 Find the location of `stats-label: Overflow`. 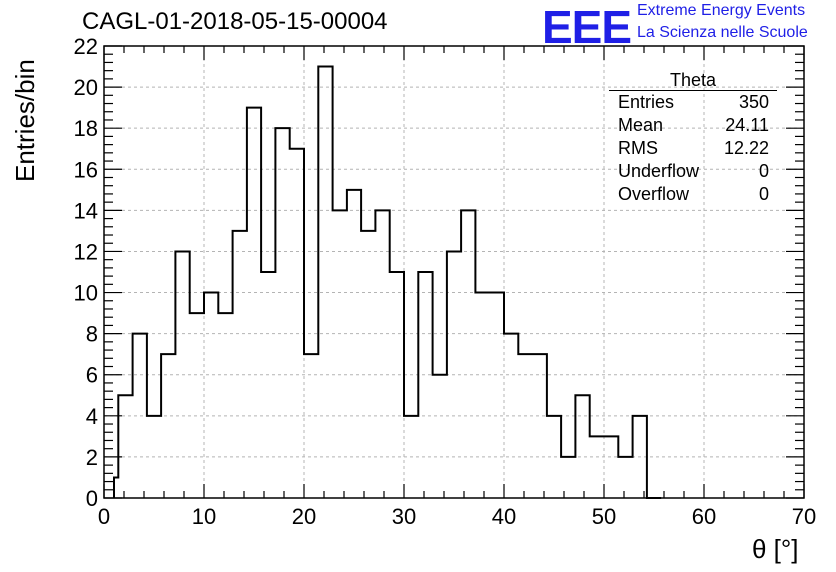

stats-label: Overflow is located at coordinates (654, 194).